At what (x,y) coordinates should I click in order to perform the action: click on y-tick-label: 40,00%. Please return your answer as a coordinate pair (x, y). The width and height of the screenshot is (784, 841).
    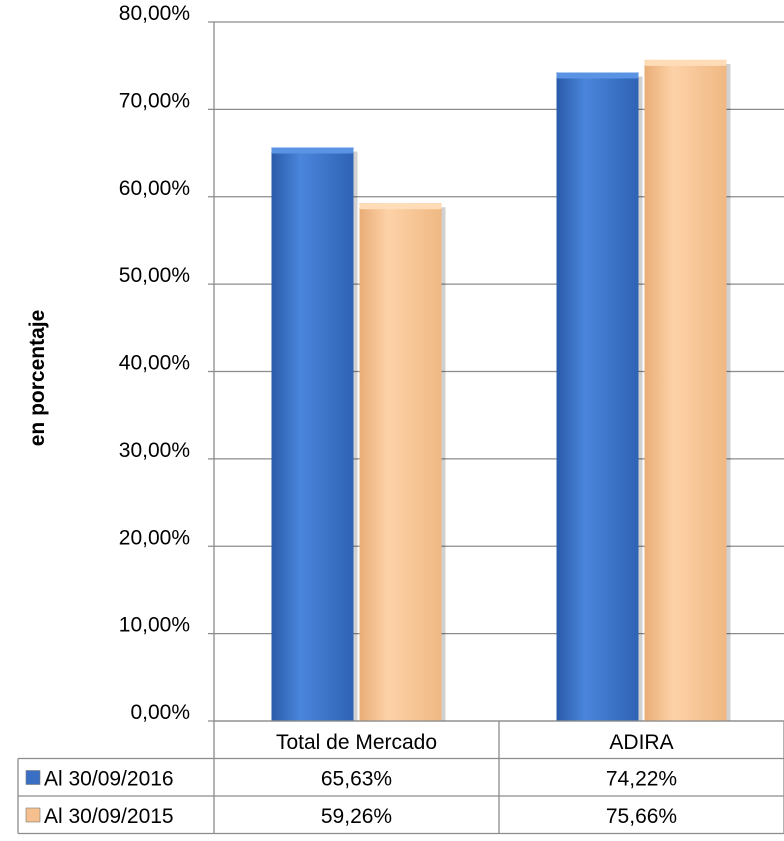
    Looking at the image, I should click on (154, 363).